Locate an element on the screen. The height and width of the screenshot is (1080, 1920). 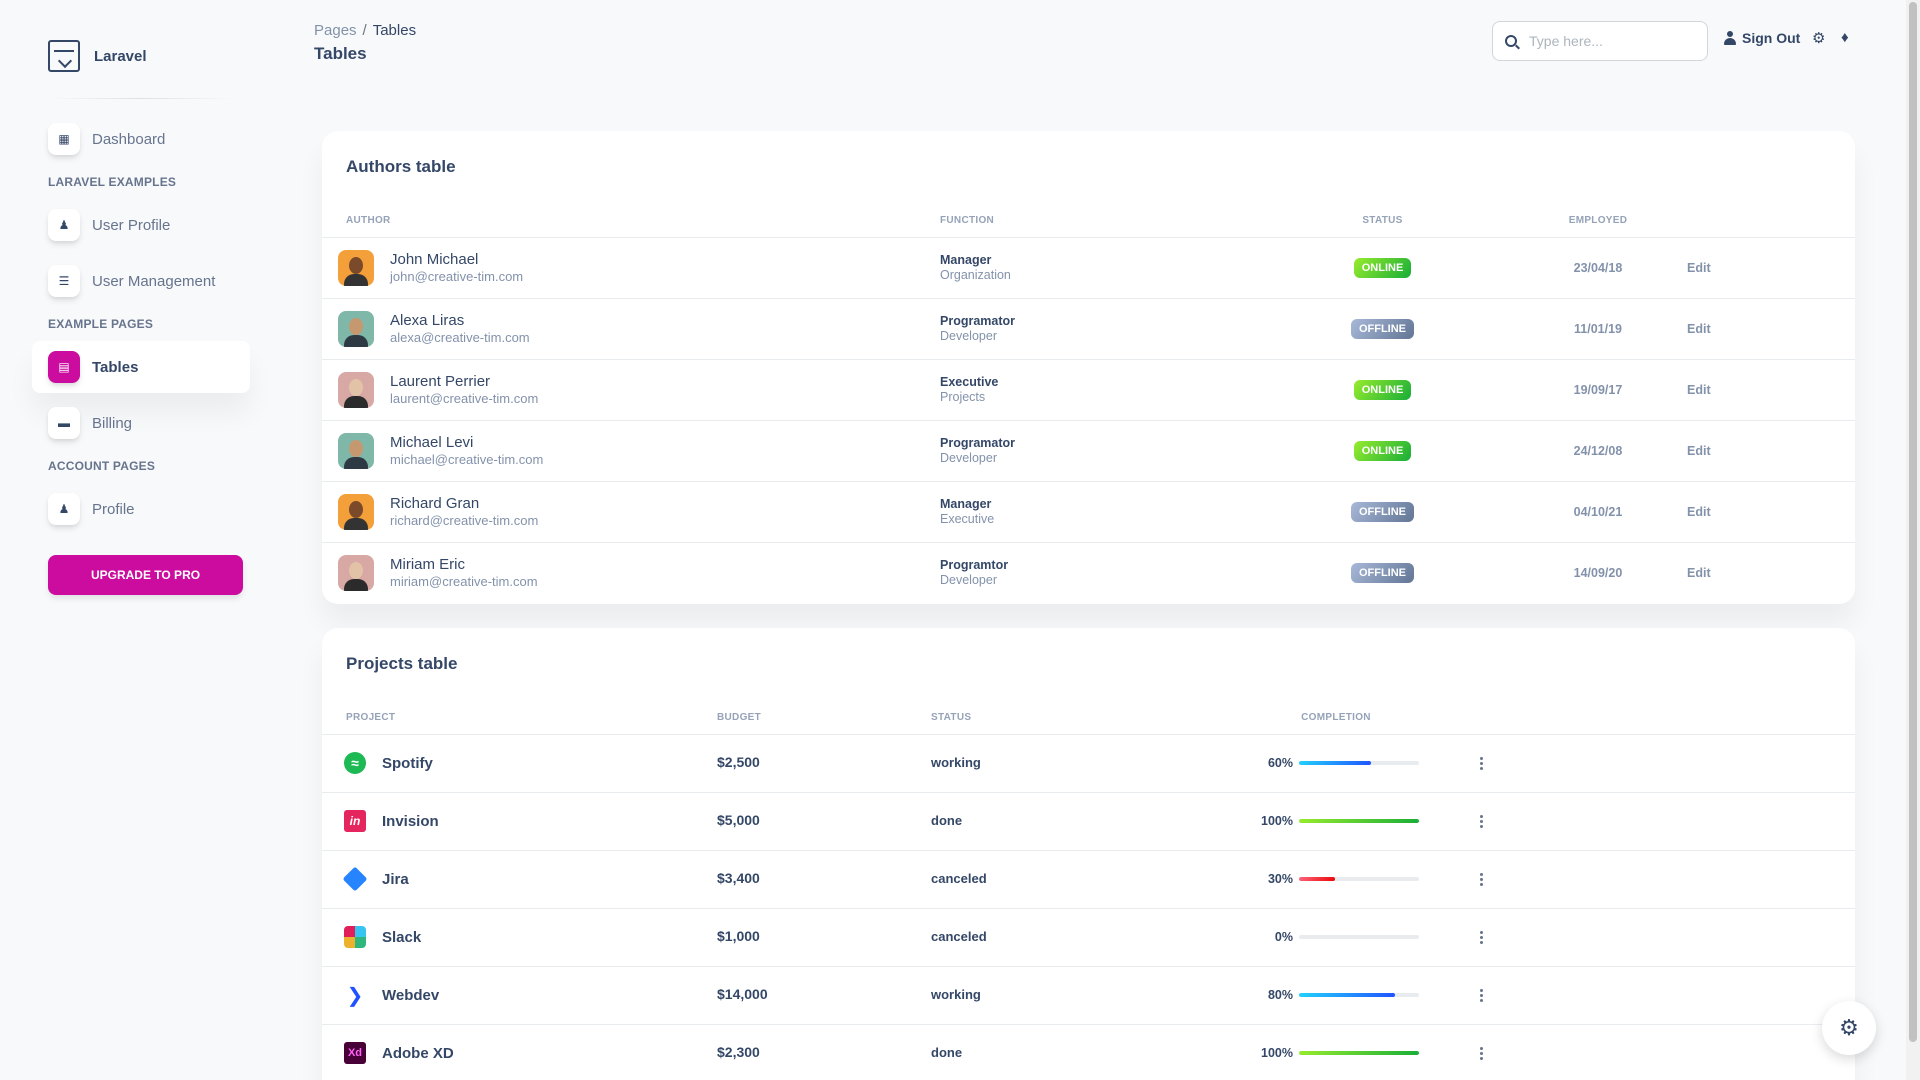
column-header: Employed is located at coordinates (1598, 221).